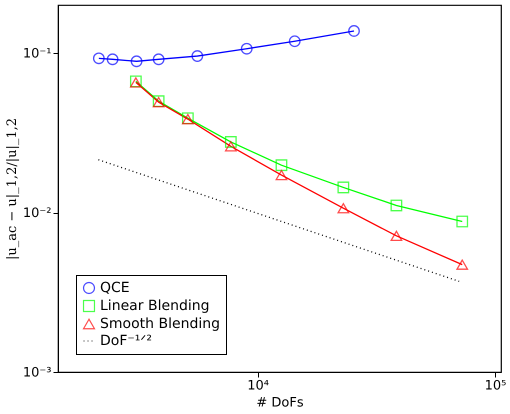 The height and width of the screenshot is (414, 510). I want to click on y-tick-label: 10⁻³, so click(37, 373).